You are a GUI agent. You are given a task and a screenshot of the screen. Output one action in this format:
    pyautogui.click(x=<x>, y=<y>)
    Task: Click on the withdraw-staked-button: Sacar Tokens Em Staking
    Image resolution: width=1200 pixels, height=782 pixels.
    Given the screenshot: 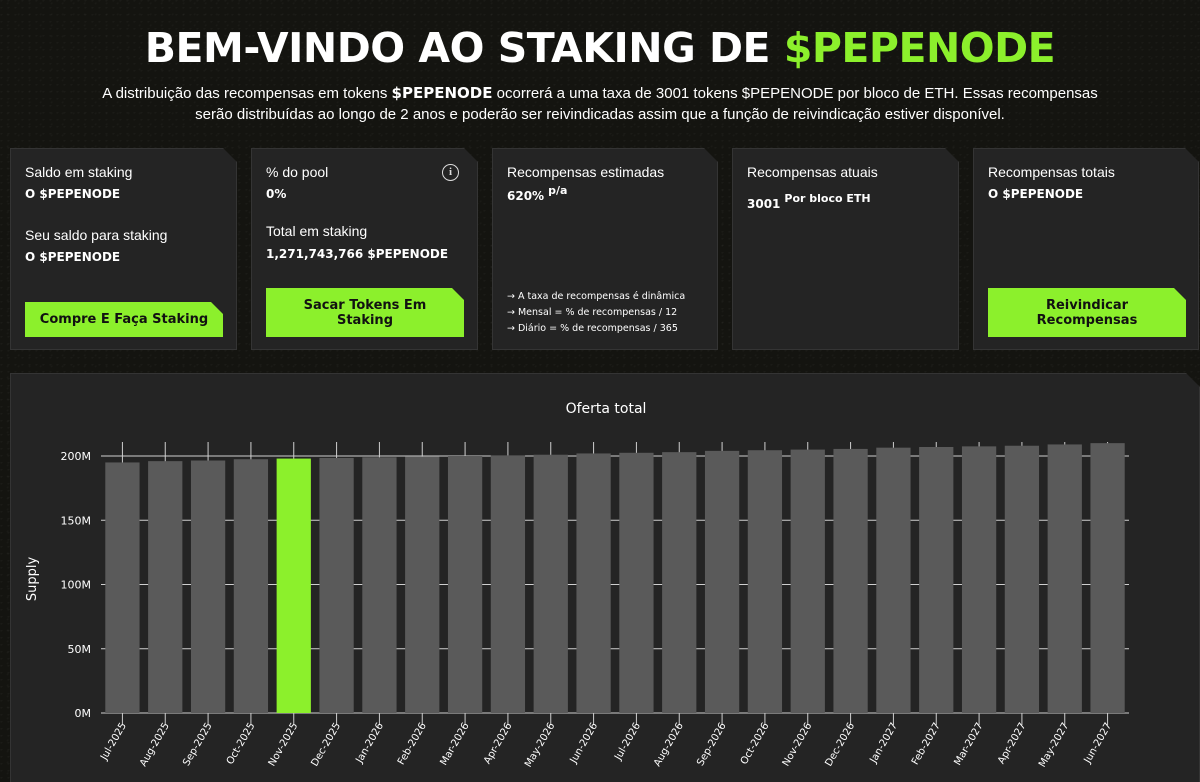 What is the action you would take?
    pyautogui.click(x=365, y=312)
    